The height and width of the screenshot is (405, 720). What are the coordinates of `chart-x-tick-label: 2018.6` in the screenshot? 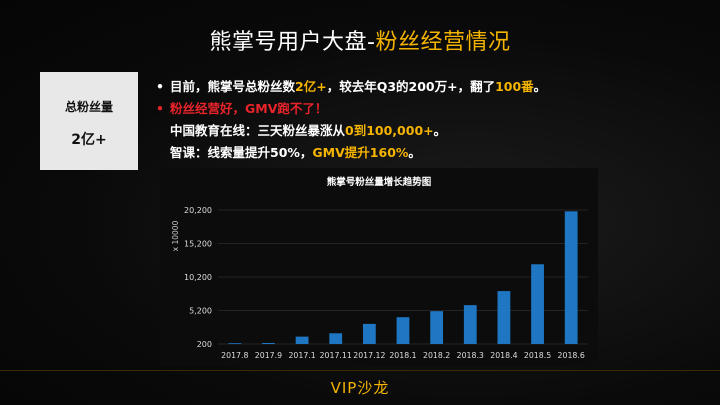 It's located at (571, 355).